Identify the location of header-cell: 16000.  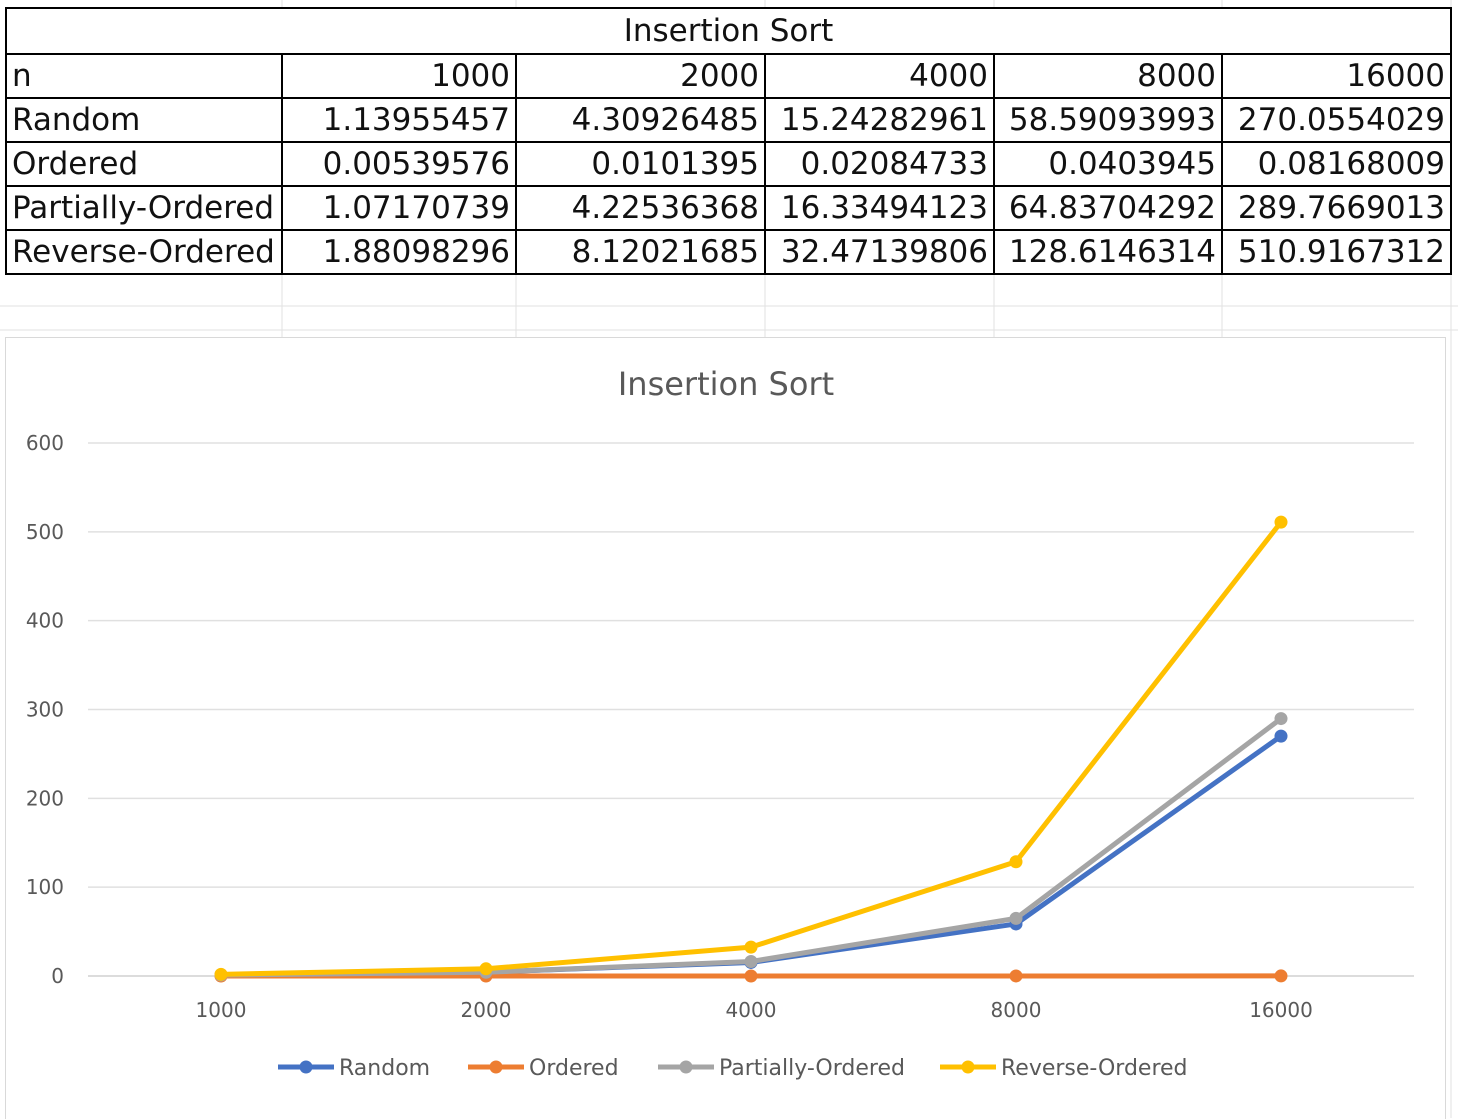
(1336, 76).